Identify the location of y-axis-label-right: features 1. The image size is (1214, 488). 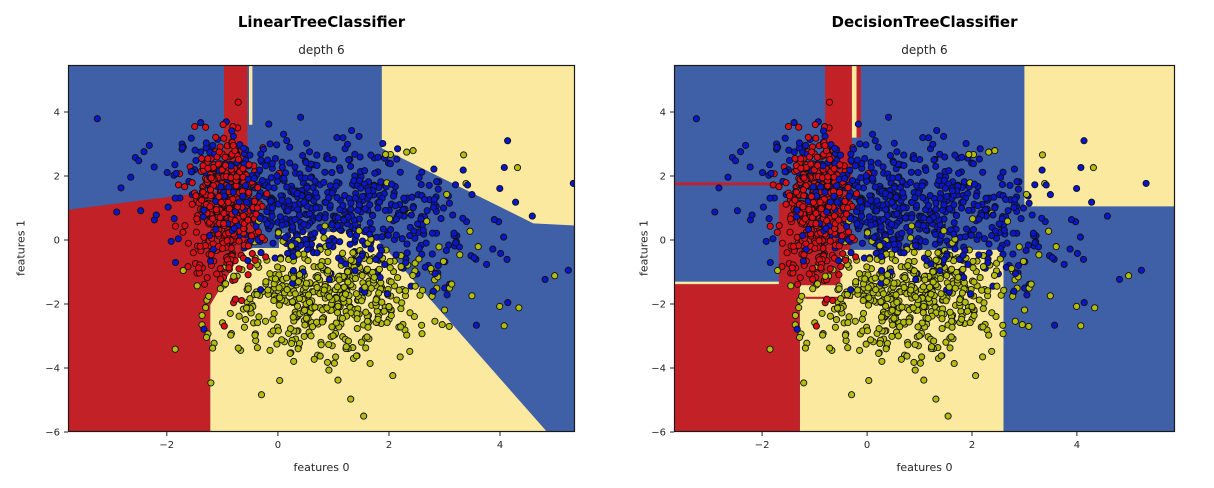
(644, 248).